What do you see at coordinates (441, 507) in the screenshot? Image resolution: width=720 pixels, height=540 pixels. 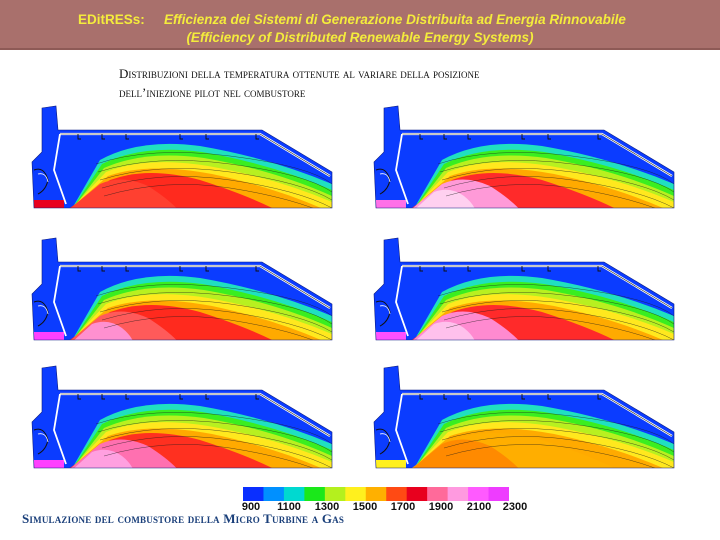 I see `colorbar-tick: 1900` at bounding box center [441, 507].